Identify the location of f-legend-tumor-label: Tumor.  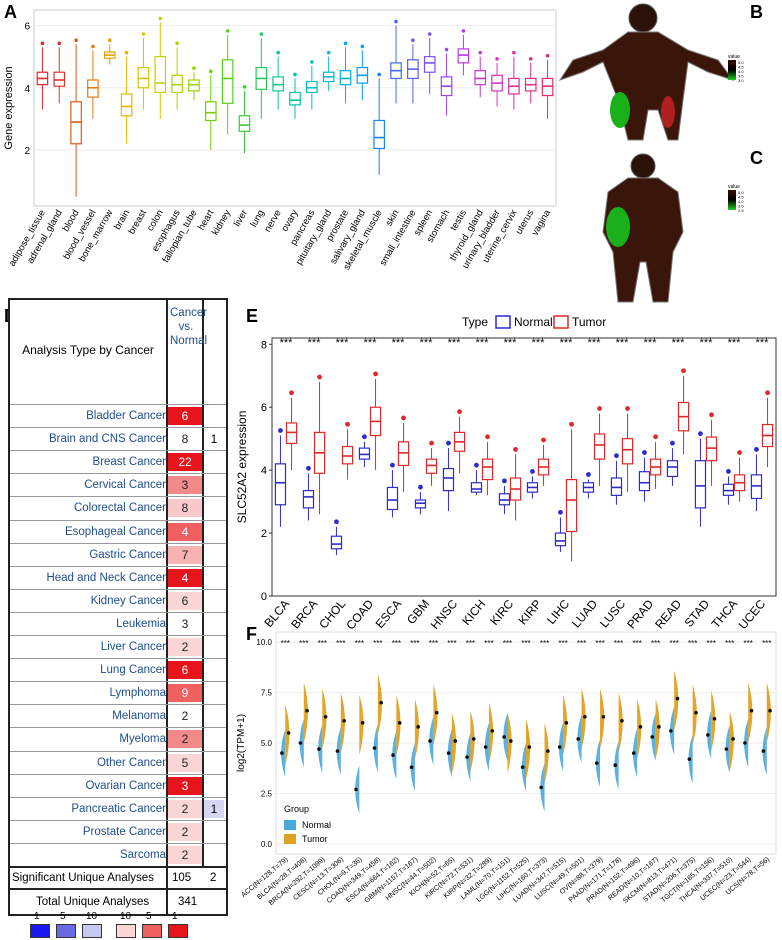
(315, 839).